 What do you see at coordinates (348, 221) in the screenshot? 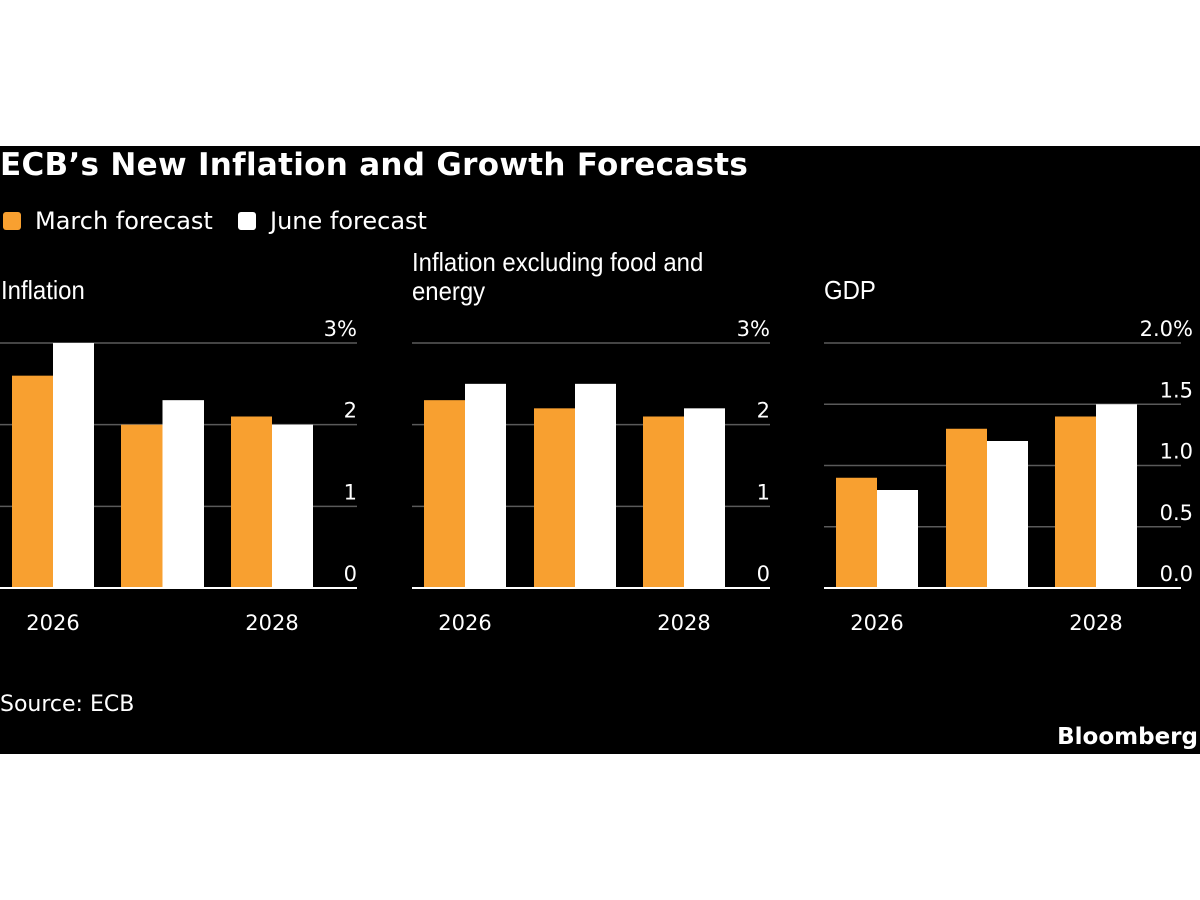
I see `legend-label-june: June forecast` at bounding box center [348, 221].